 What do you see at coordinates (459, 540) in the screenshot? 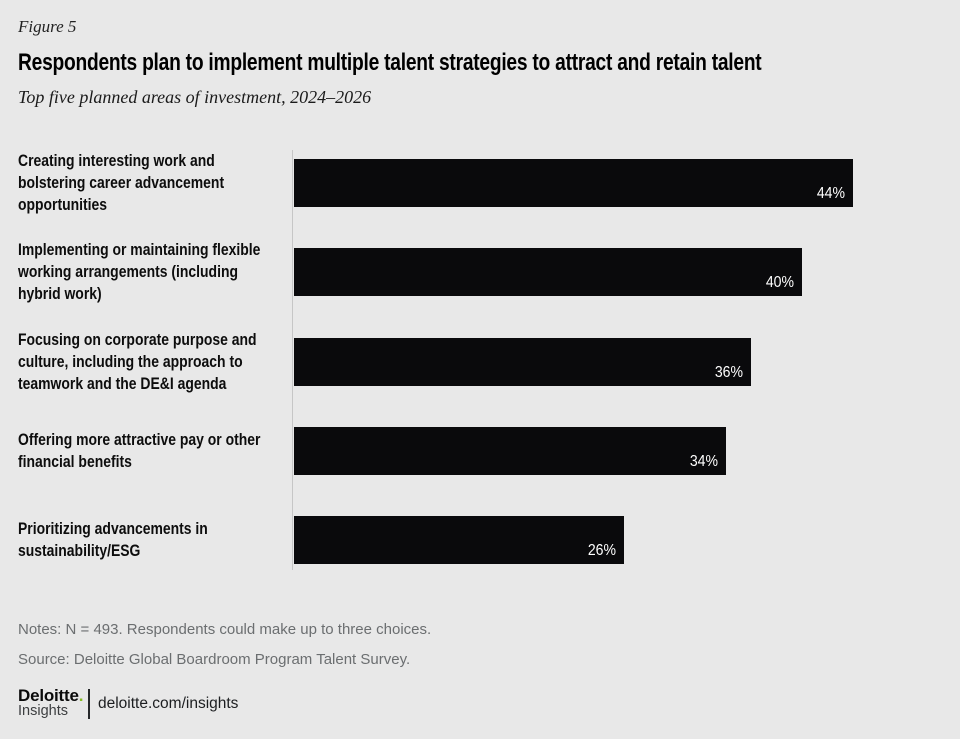
I see `bar: 26%` at bounding box center [459, 540].